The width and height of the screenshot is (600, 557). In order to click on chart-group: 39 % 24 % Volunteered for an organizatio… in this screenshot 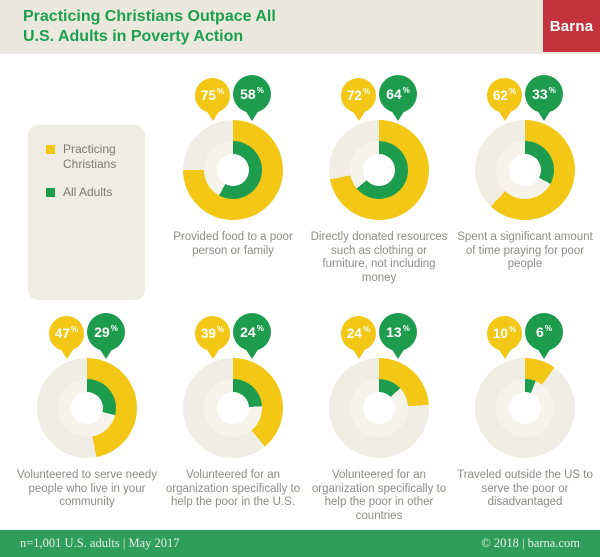, I will do `click(233, 415)`.